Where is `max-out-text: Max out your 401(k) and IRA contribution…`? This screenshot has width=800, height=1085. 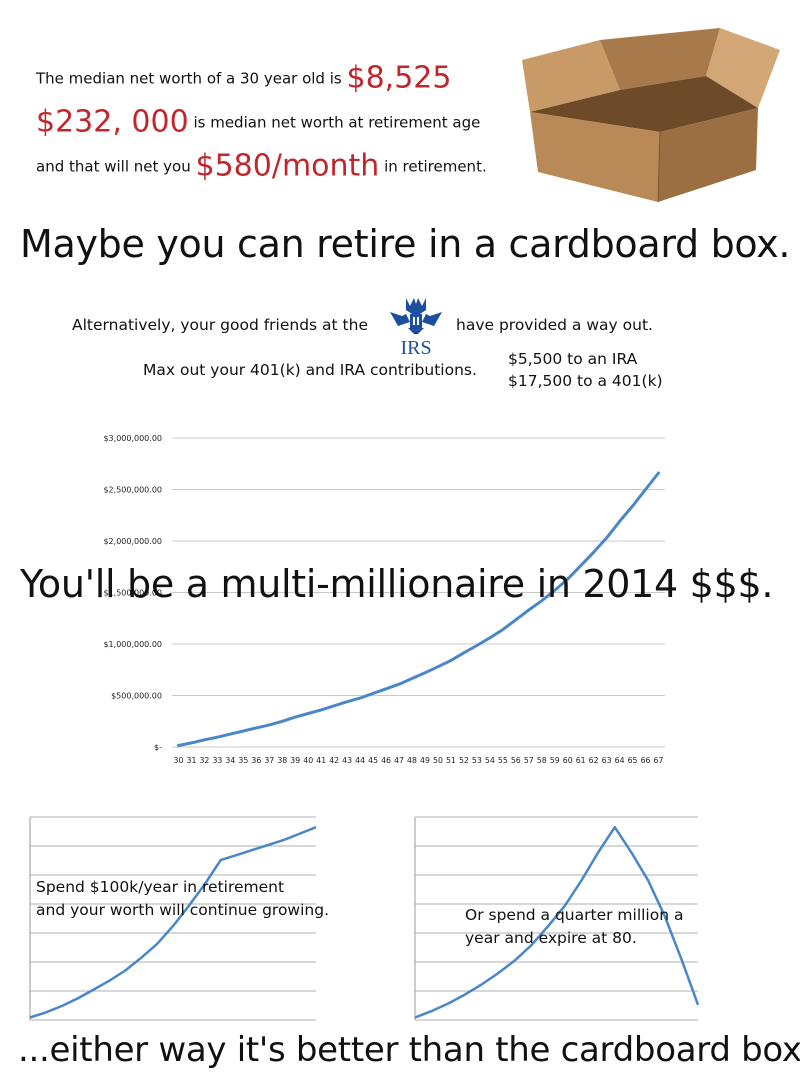 max-out-text: Max out your 401(k) and IRA contribution… is located at coordinates (310, 370).